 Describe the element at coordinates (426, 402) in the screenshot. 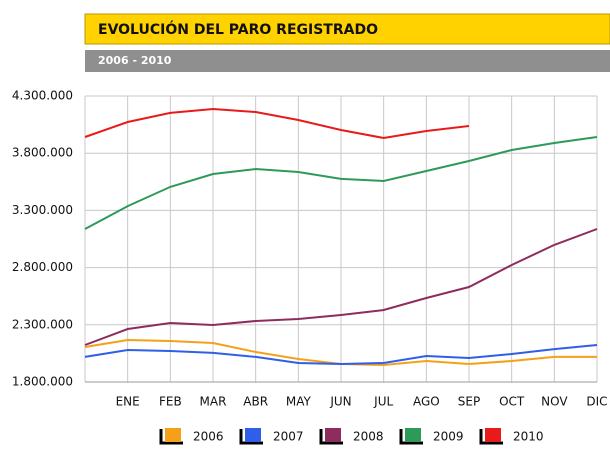

I see `x-tick-label: AGO` at that location.